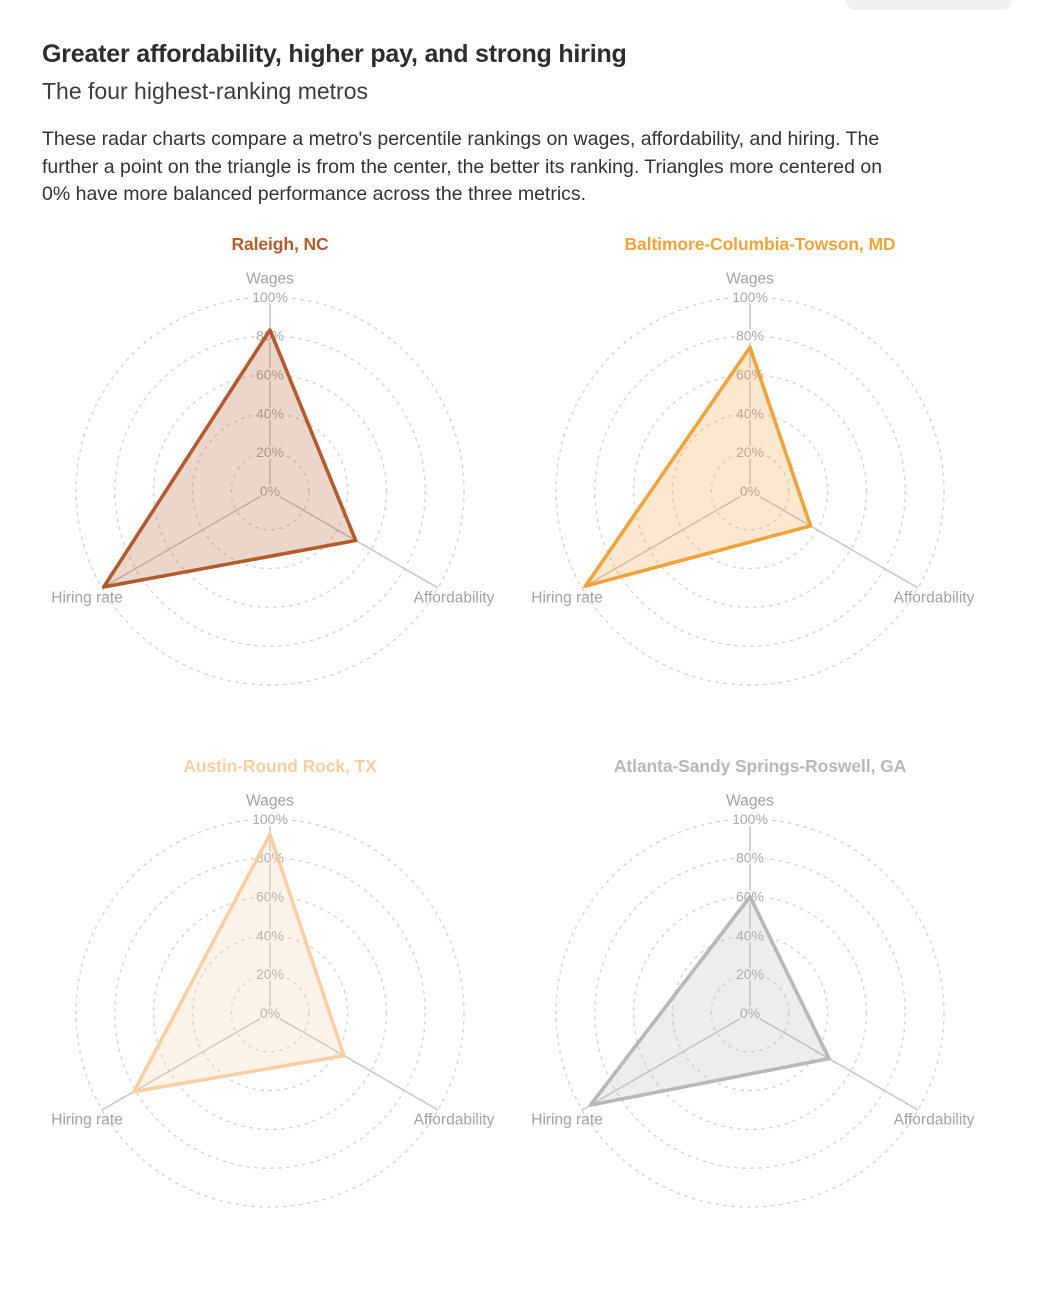 The width and height of the screenshot is (1038, 1308). I want to click on chart-title: Baltimore-Columbia-Towson, MD, so click(760, 244).